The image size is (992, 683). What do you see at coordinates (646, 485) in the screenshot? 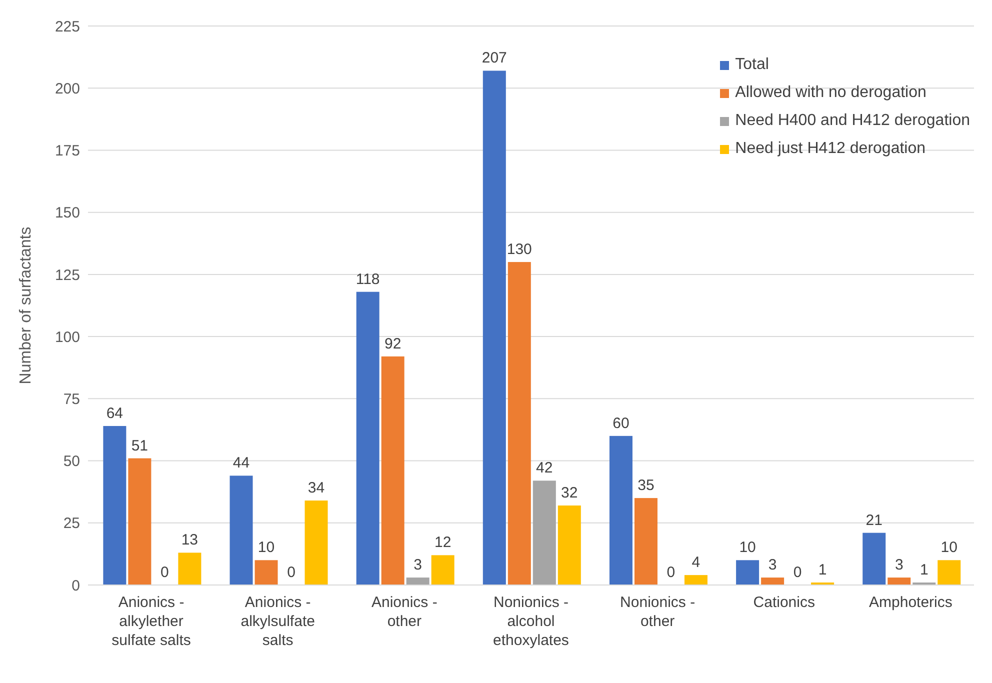
I see `data-label: 35` at bounding box center [646, 485].